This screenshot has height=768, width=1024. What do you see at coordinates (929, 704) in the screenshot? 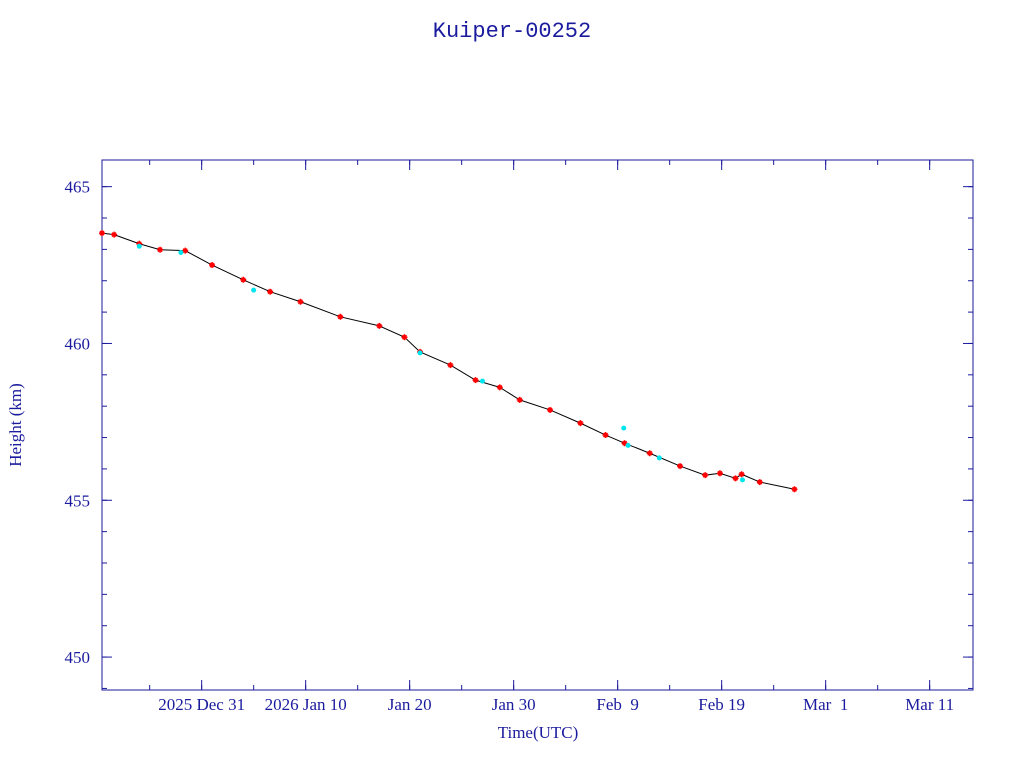
I see `x-tick-label: Mar 11` at bounding box center [929, 704].